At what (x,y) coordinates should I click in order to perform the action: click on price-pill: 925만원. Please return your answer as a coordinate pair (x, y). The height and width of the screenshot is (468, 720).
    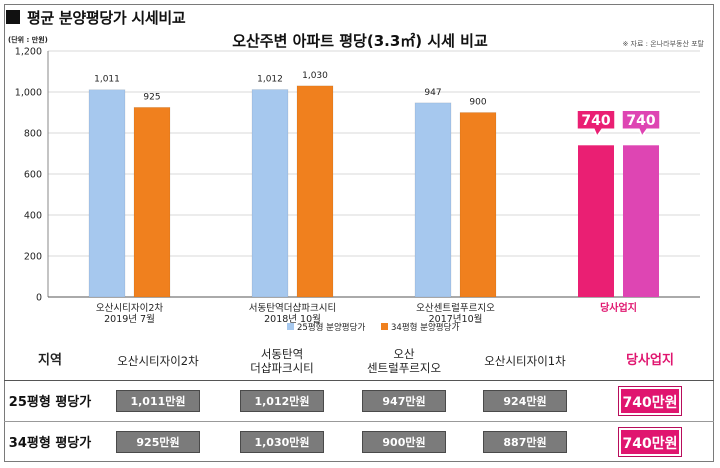
    Looking at the image, I should click on (158, 441).